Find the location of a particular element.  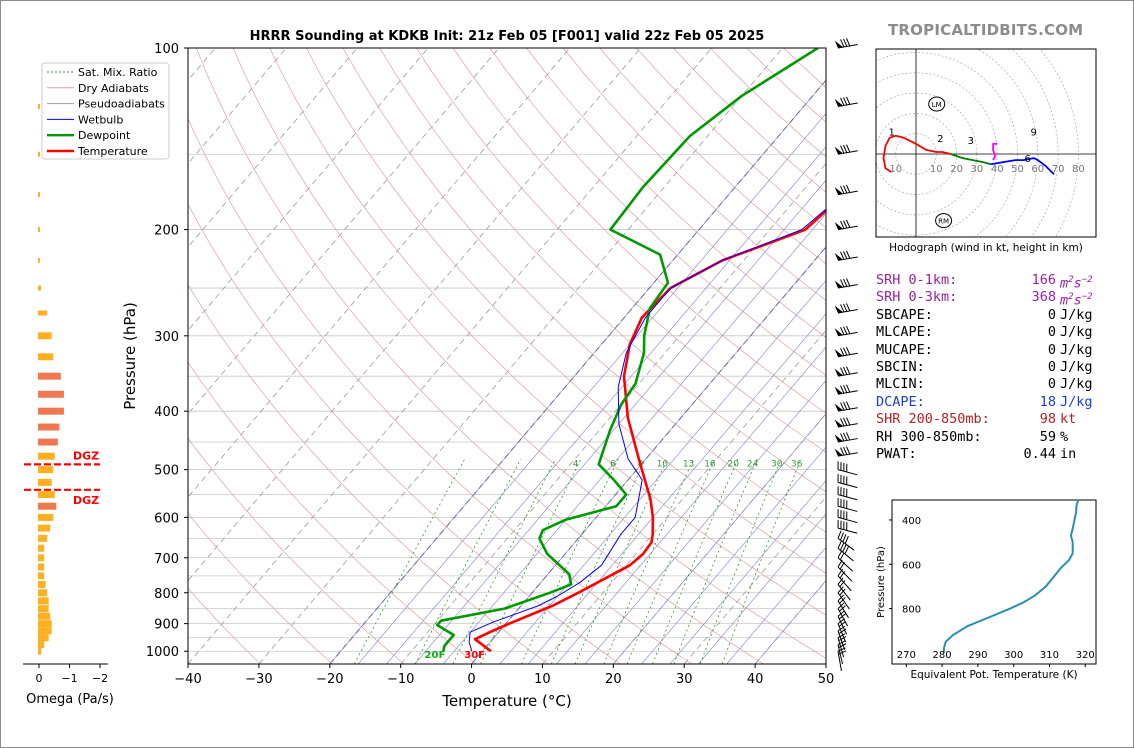

y-tick-label: 100 is located at coordinates (166, 49).